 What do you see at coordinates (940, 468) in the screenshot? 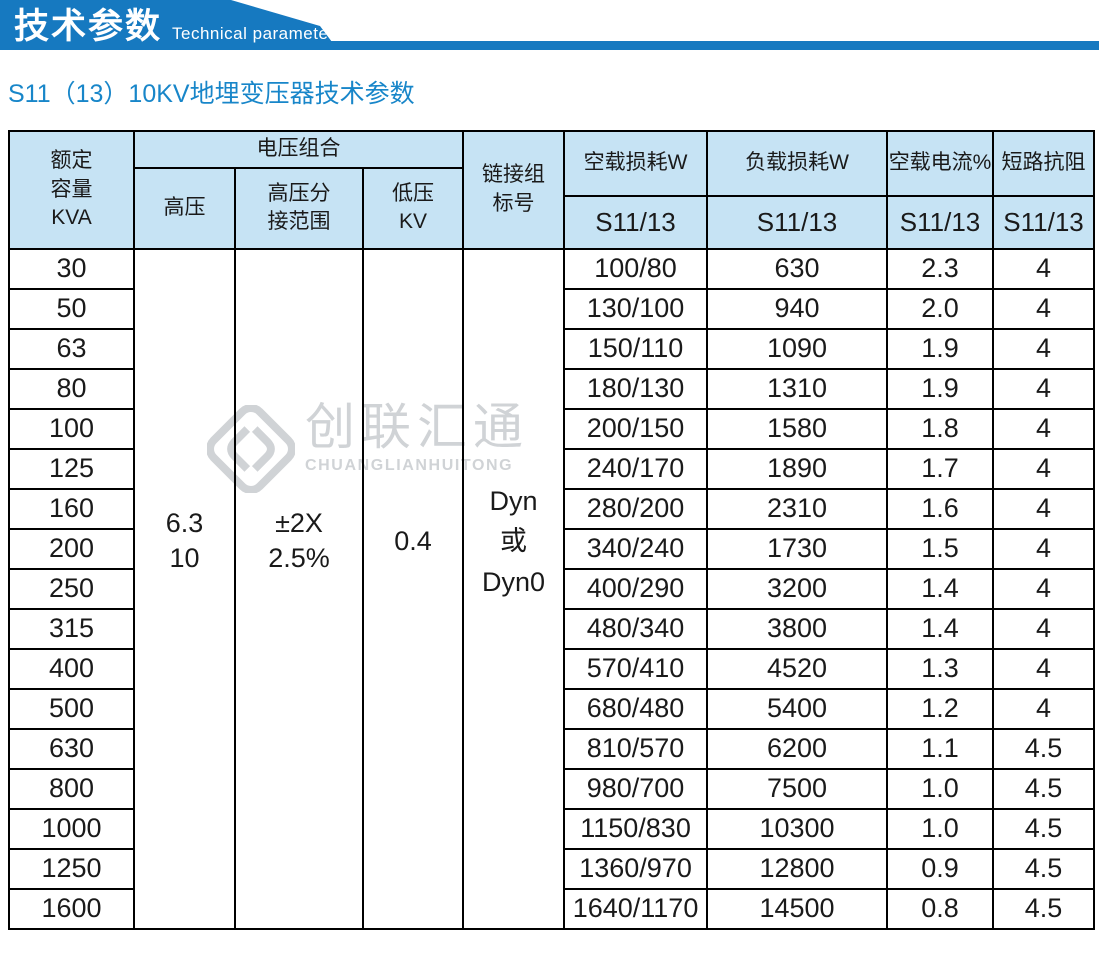
I see `cell-no-load-current: 1.7` at bounding box center [940, 468].